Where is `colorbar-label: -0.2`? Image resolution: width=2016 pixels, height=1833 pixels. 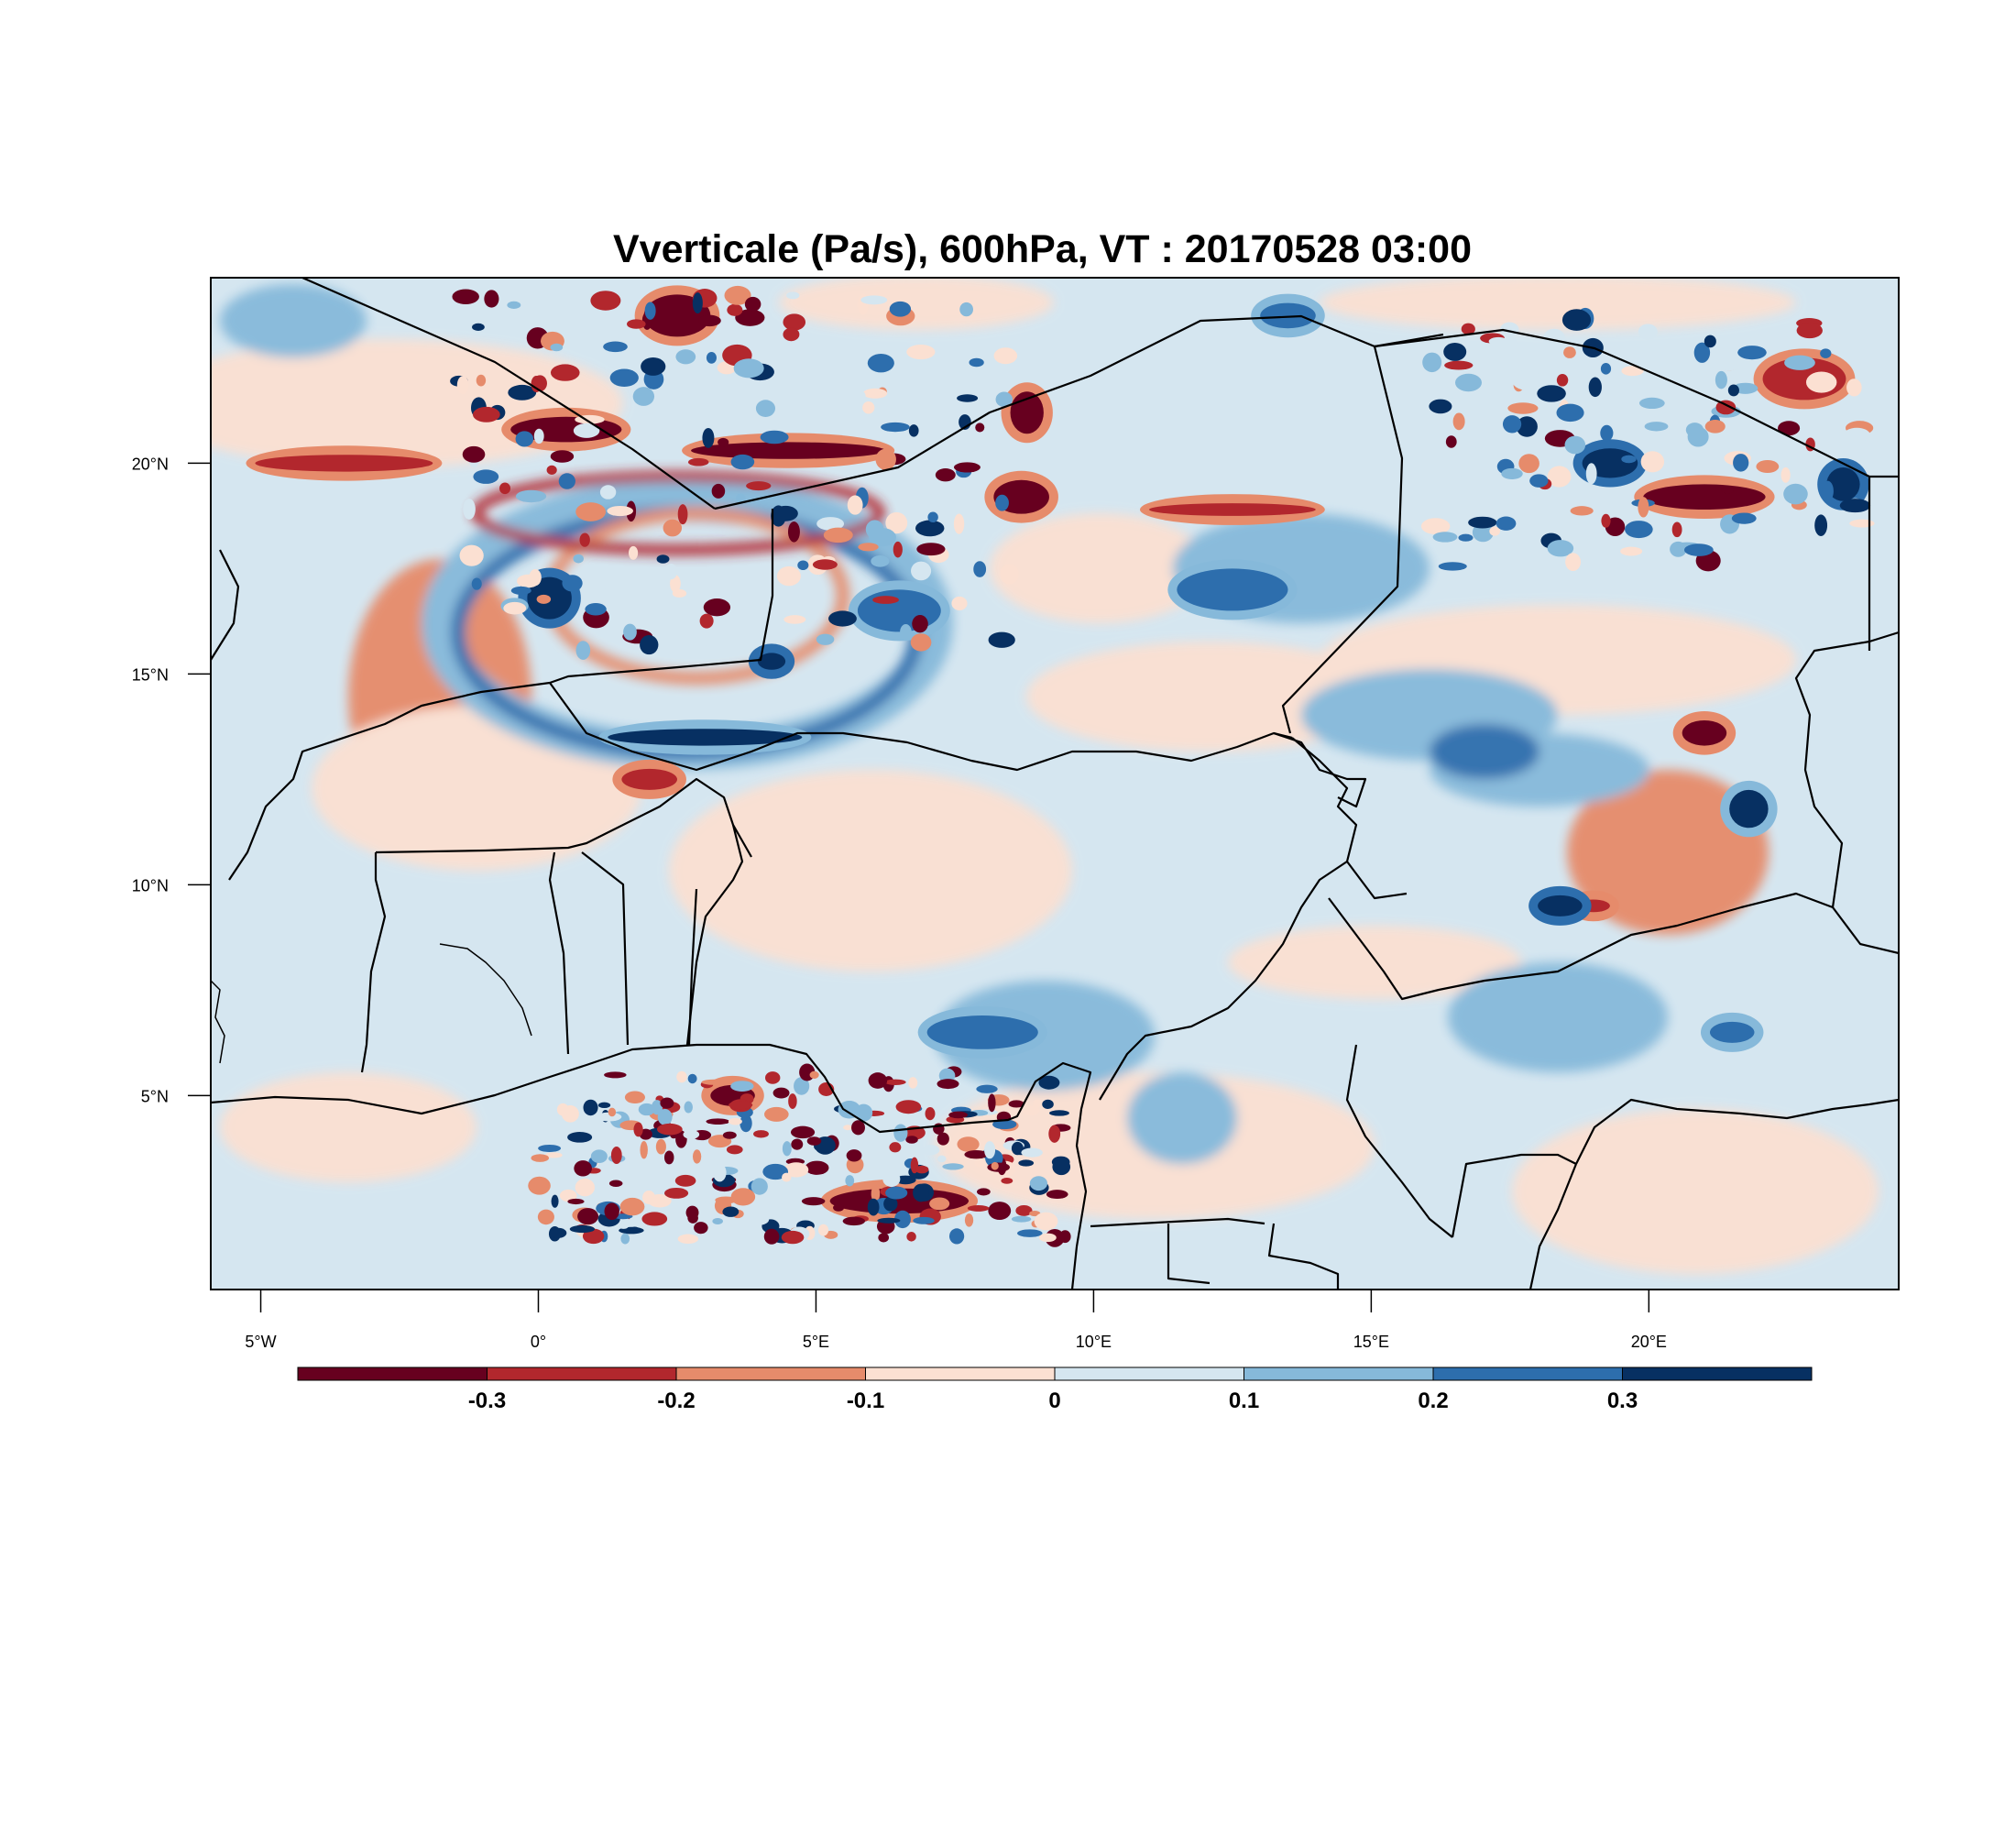
colorbar-label: -0.2 is located at coordinates (676, 1400).